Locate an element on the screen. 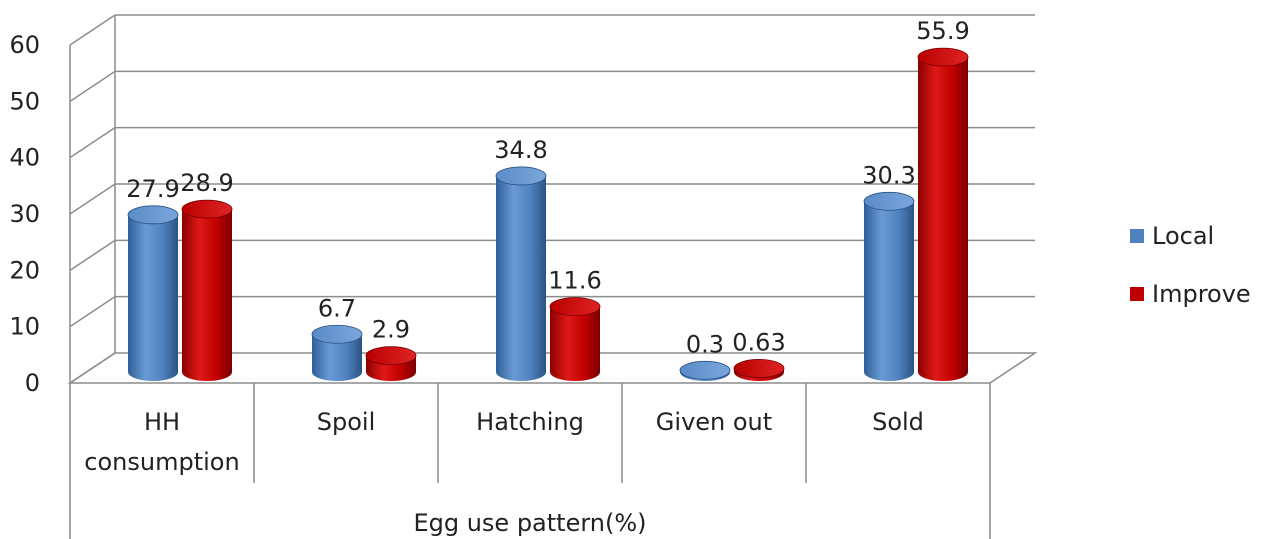  data-label: 2.9 is located at coordinates (391, 330).